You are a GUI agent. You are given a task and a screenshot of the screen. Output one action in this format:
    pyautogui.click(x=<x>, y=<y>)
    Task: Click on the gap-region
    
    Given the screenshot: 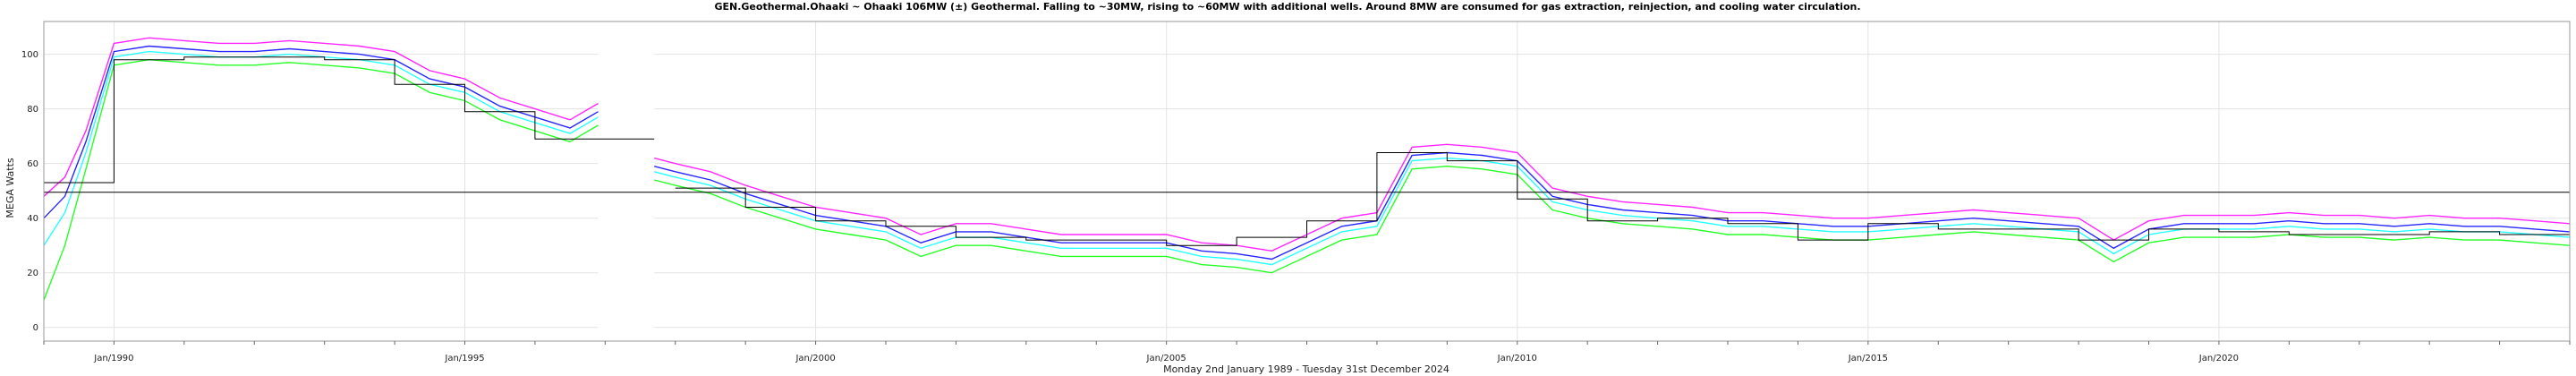 What is the action you would take?
    pyautogui.click(x=626, y=181)
    